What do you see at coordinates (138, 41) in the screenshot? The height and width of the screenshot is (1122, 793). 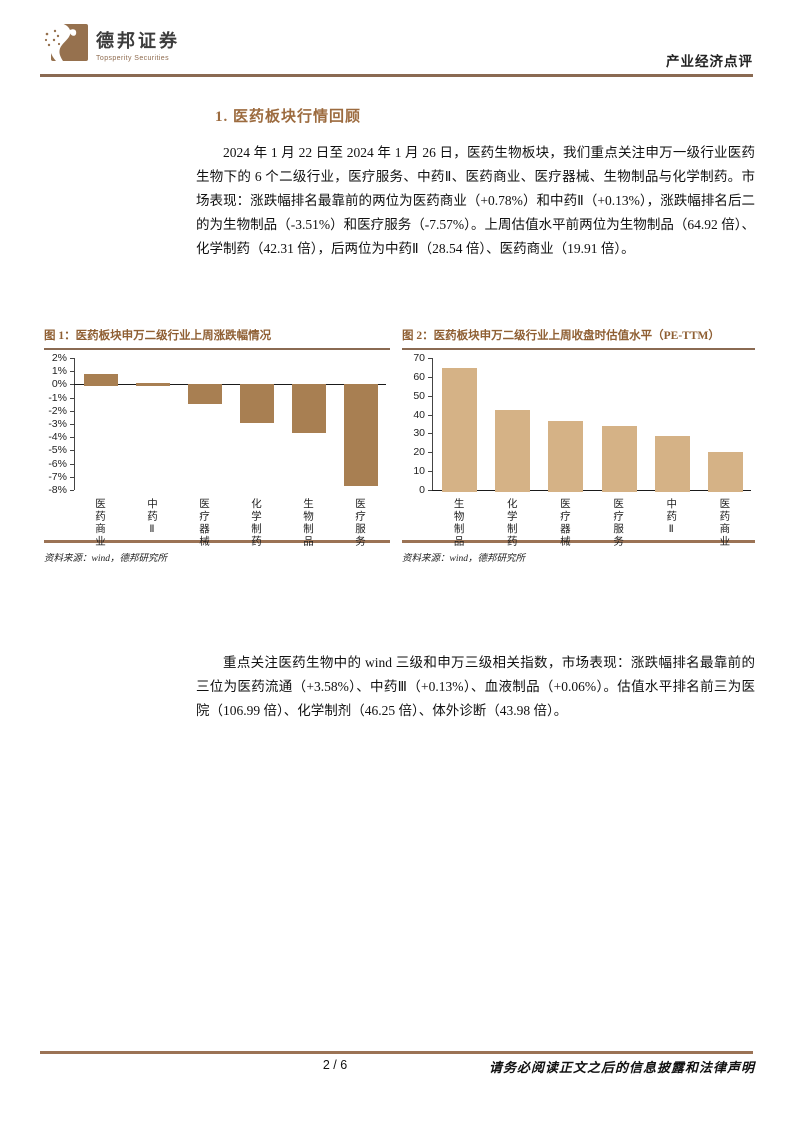 I see `brand-name-cn: 德邦证券` at bounding box center [138, 41].